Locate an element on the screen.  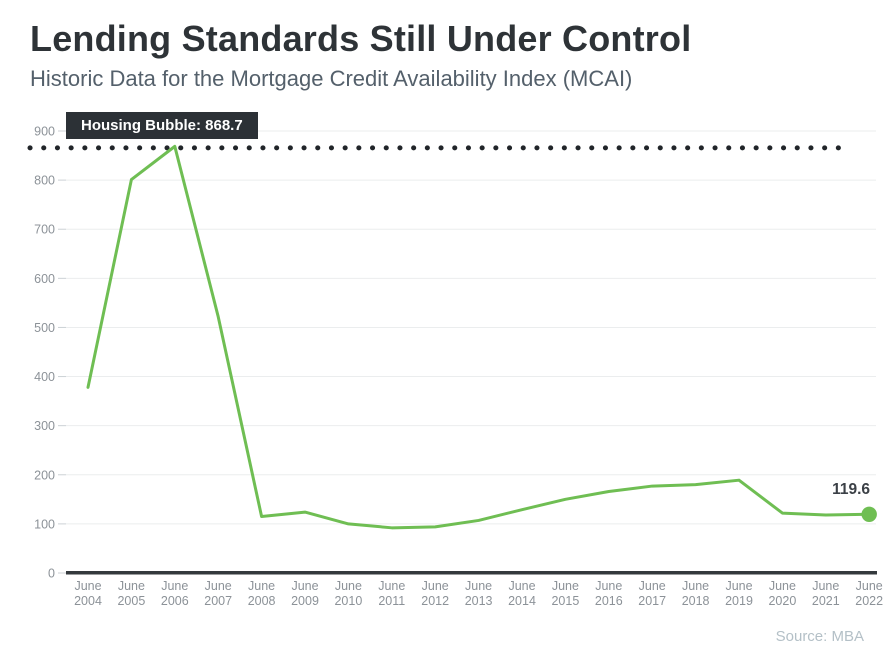
x-axis-label: June 2012 is located at coordinates (435, 593).